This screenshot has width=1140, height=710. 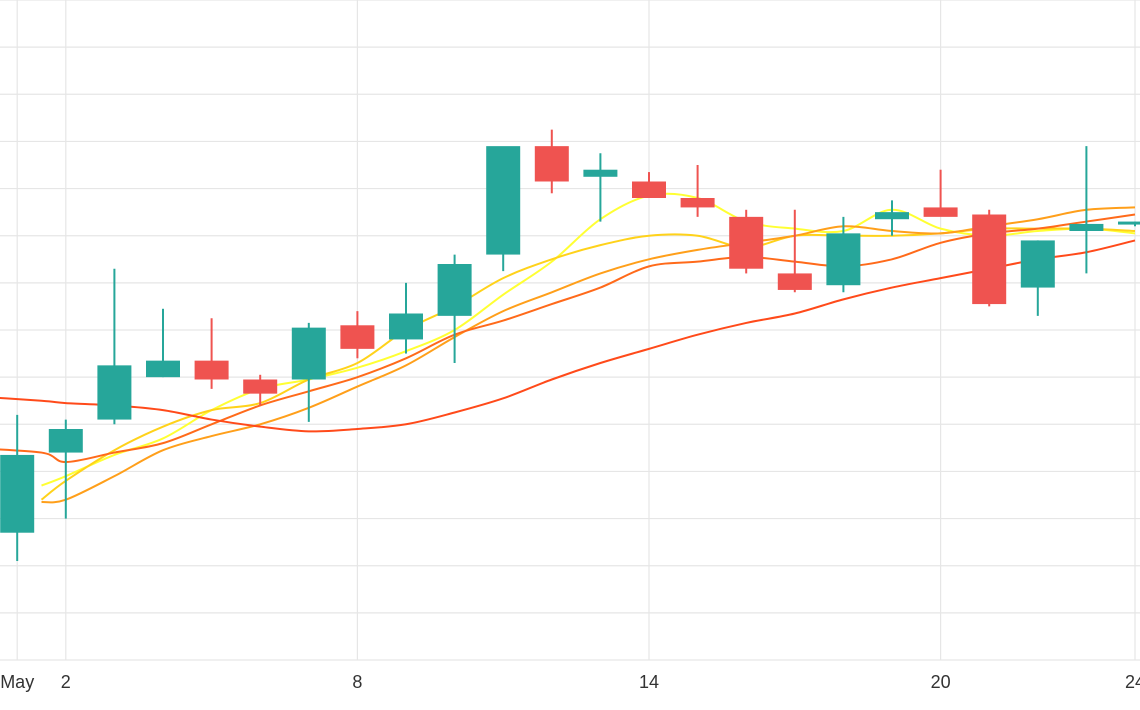 I want to click on x-tick-label-8: 8, so click(x=357, y=682).